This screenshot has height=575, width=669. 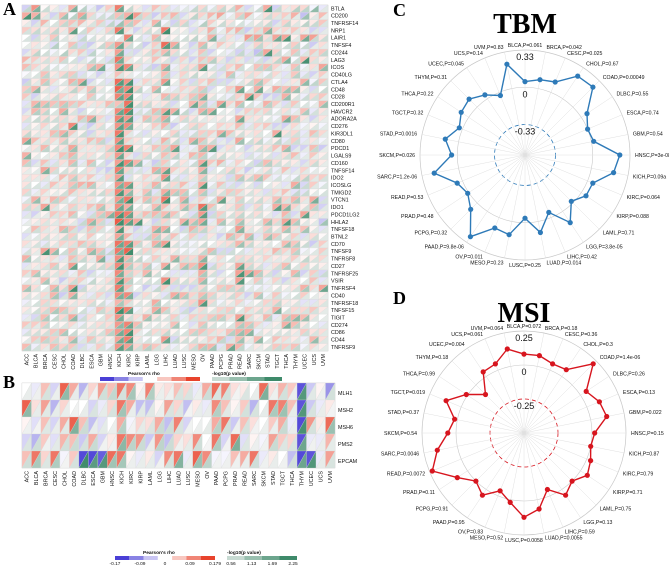 I want to click on radar-d-category-label: LUSC,P=0.0058, so click(x=524, y=541).